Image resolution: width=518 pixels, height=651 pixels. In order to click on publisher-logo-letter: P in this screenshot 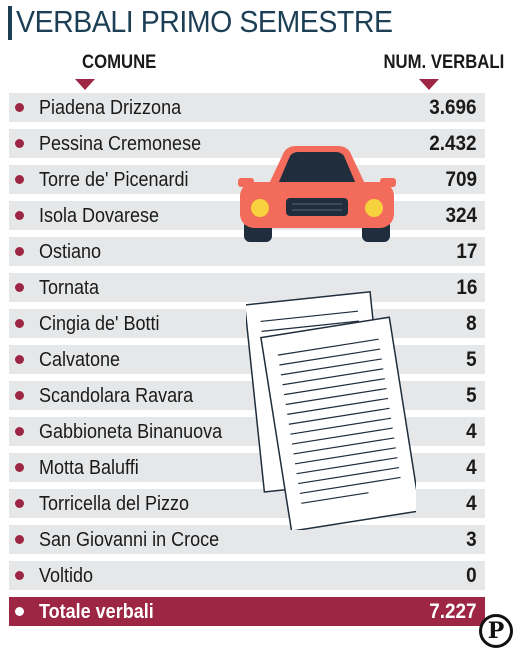, I will do `click(496, 631)`.